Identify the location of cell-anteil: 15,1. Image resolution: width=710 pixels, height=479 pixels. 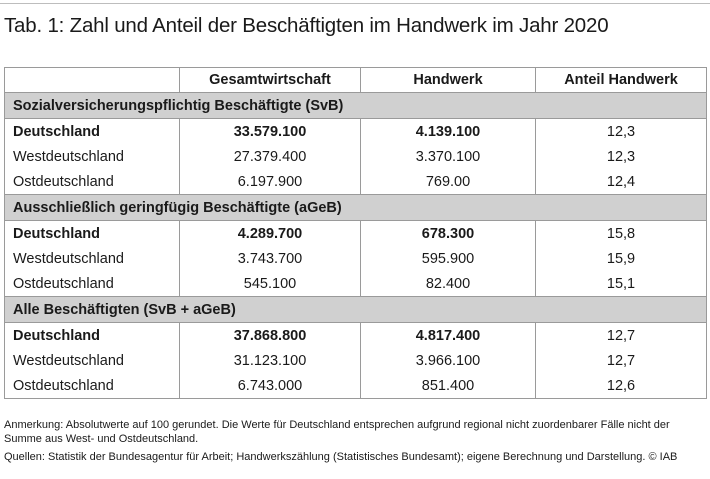
(621, 284).